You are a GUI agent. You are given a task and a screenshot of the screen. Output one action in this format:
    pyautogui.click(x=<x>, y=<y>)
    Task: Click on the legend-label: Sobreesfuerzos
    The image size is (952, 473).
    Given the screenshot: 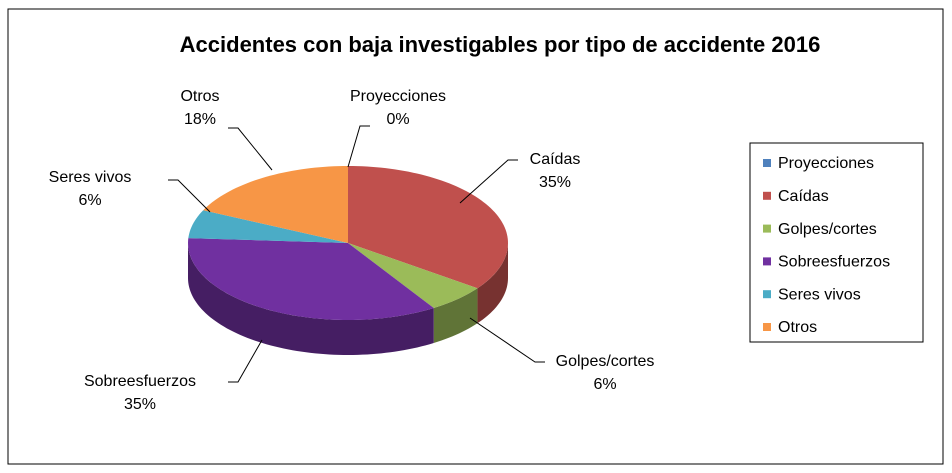 What is the action you would take?
    pyautogui.click(x=834, y=262)
    